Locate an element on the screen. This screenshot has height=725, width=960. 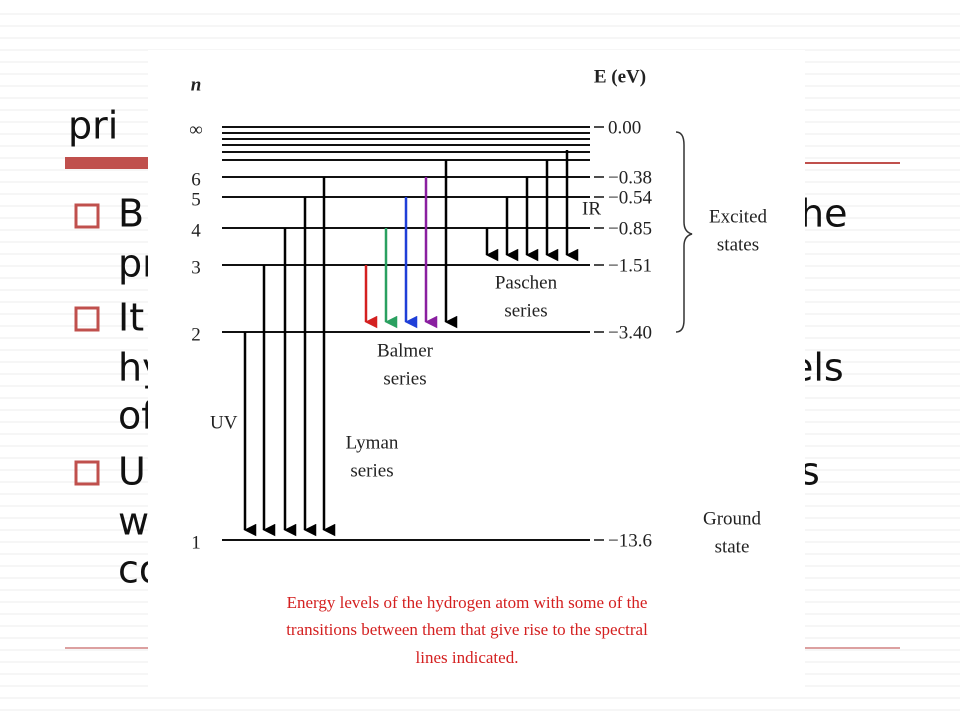
level-n: 1 is located at coordinates (196, 542).